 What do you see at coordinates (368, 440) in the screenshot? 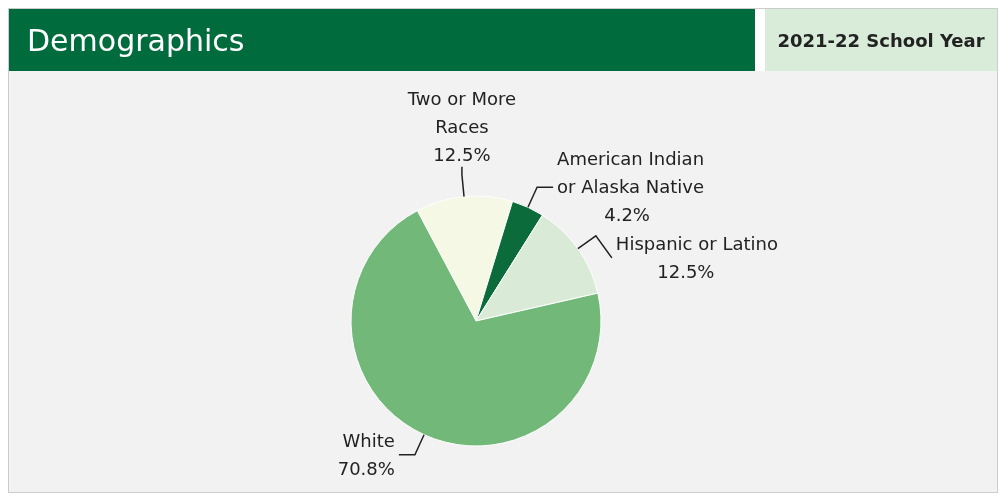
I see `slice-label: White` at bounding box center [368, 440].